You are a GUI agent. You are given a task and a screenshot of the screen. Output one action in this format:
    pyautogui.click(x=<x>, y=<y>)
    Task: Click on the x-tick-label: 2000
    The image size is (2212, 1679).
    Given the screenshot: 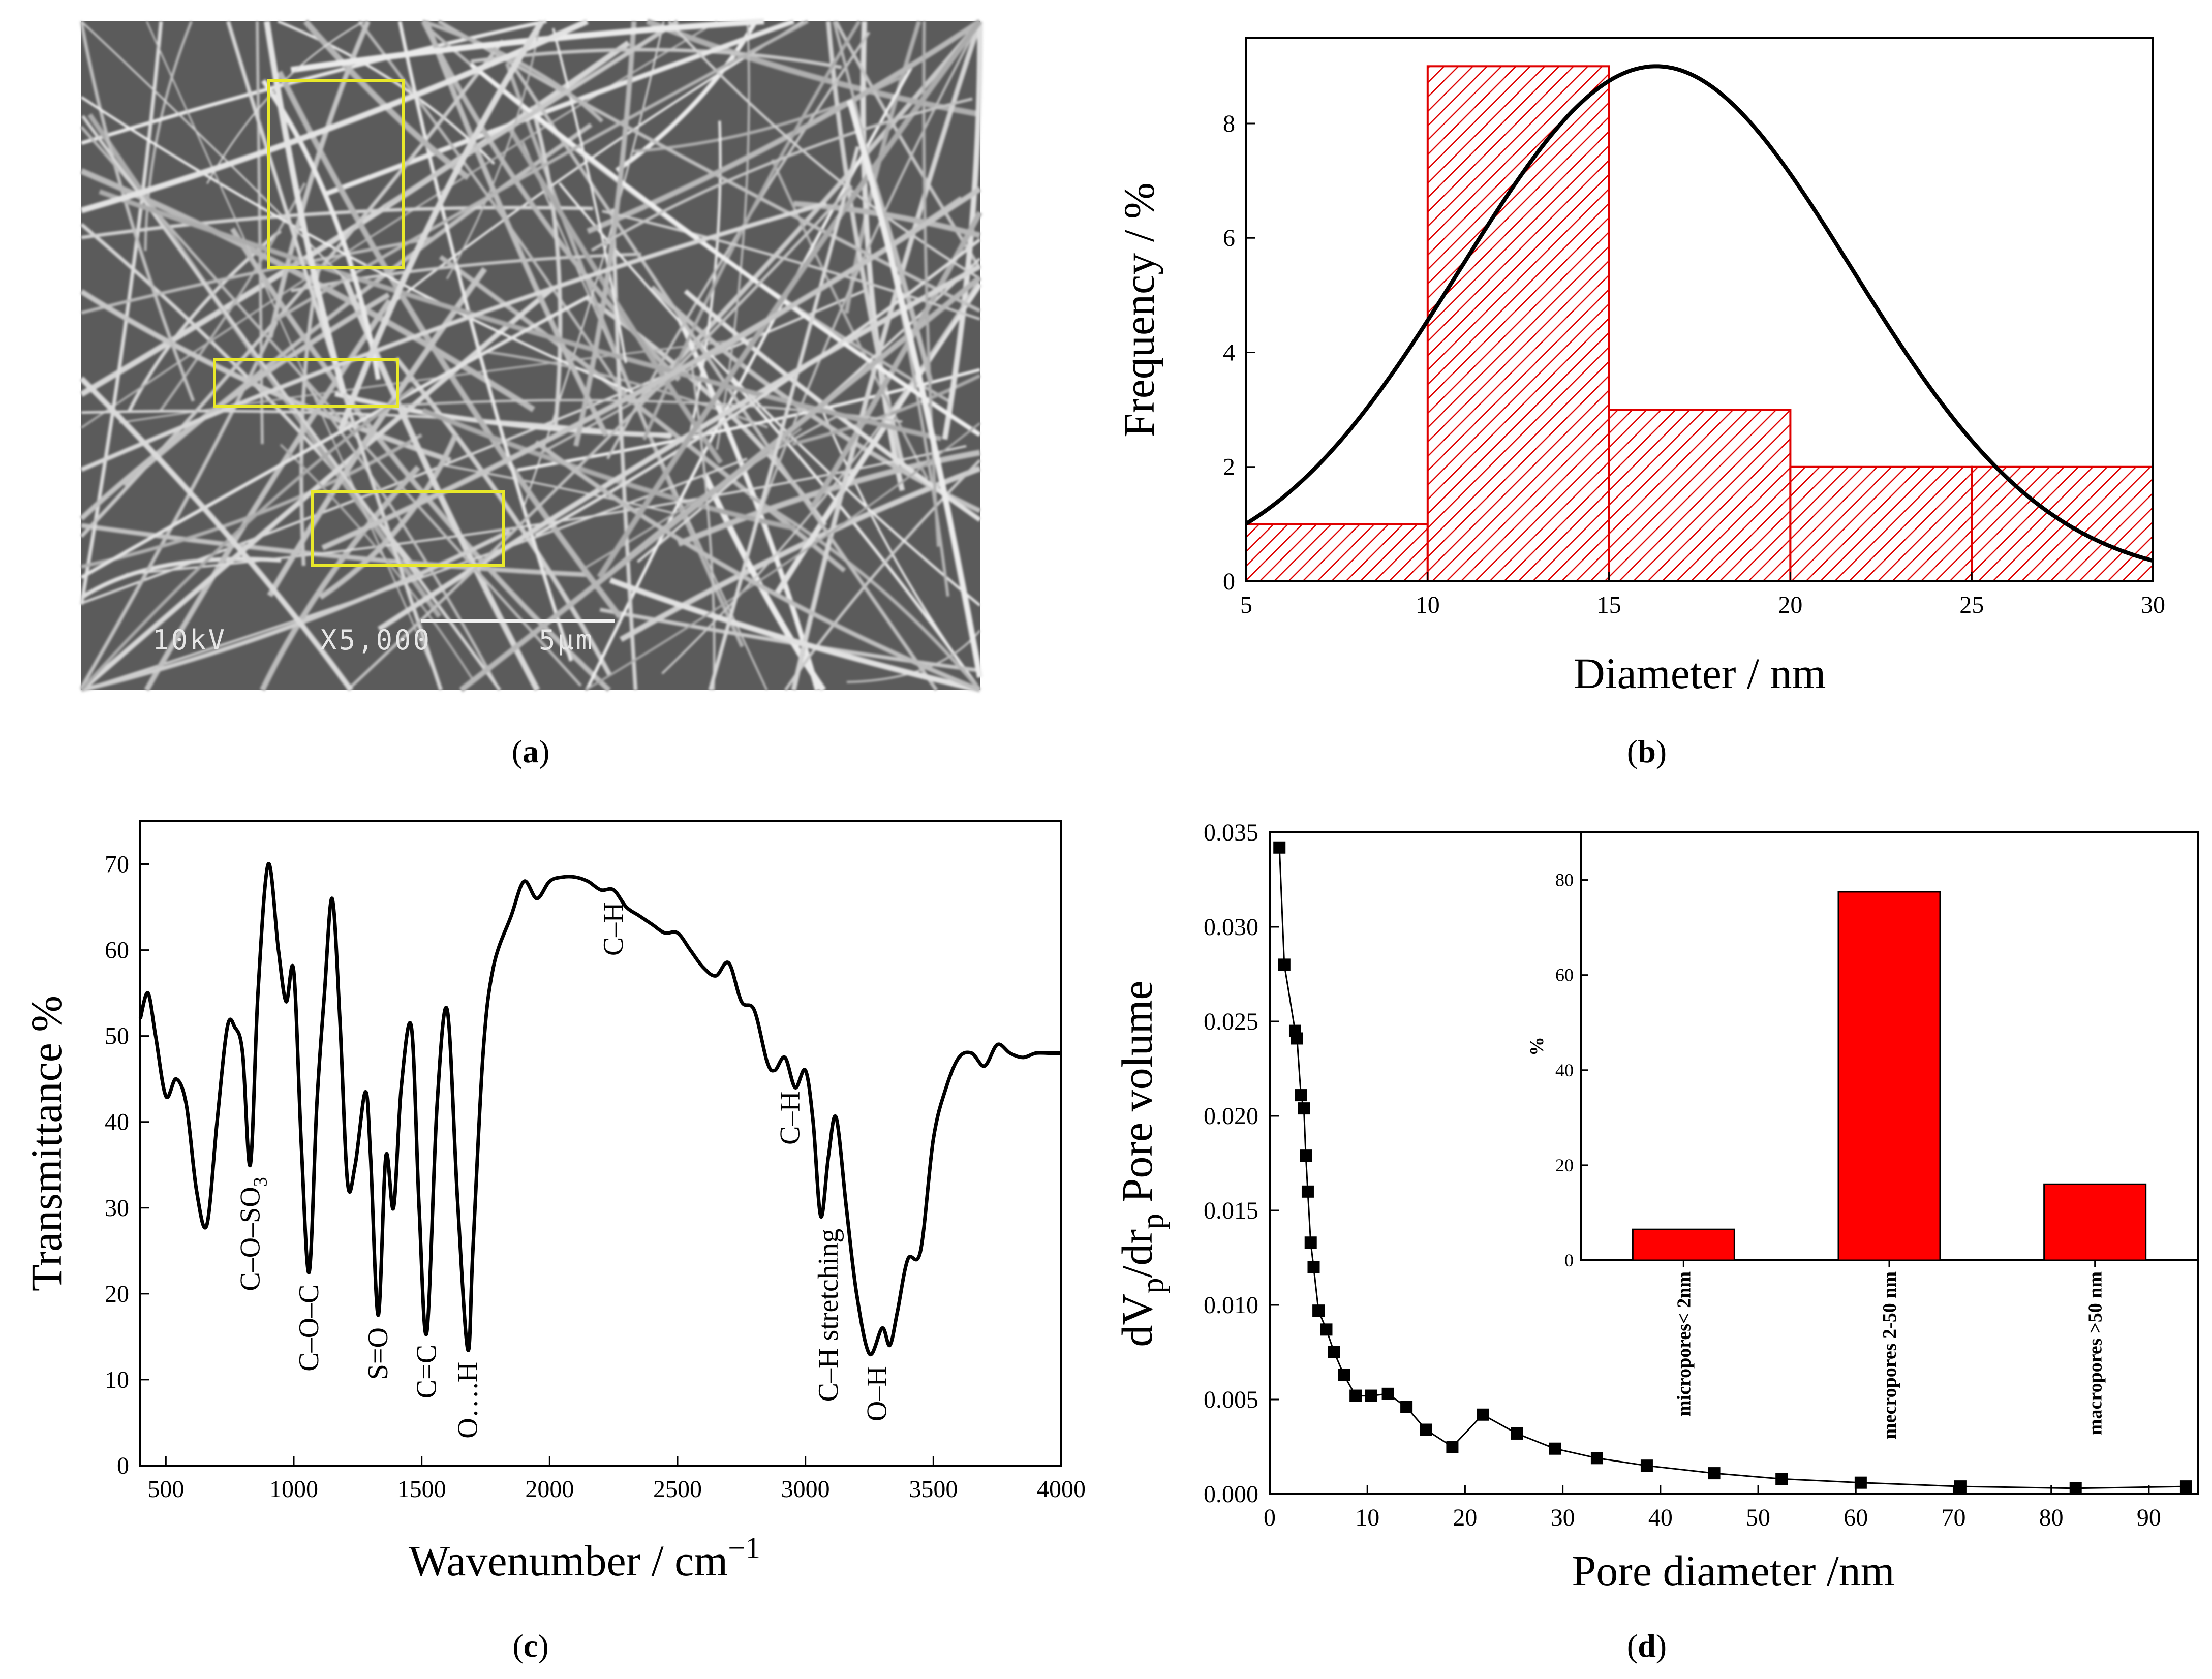 What is the action you would take?
    pyautogui.click(x=549, y=1489)
    